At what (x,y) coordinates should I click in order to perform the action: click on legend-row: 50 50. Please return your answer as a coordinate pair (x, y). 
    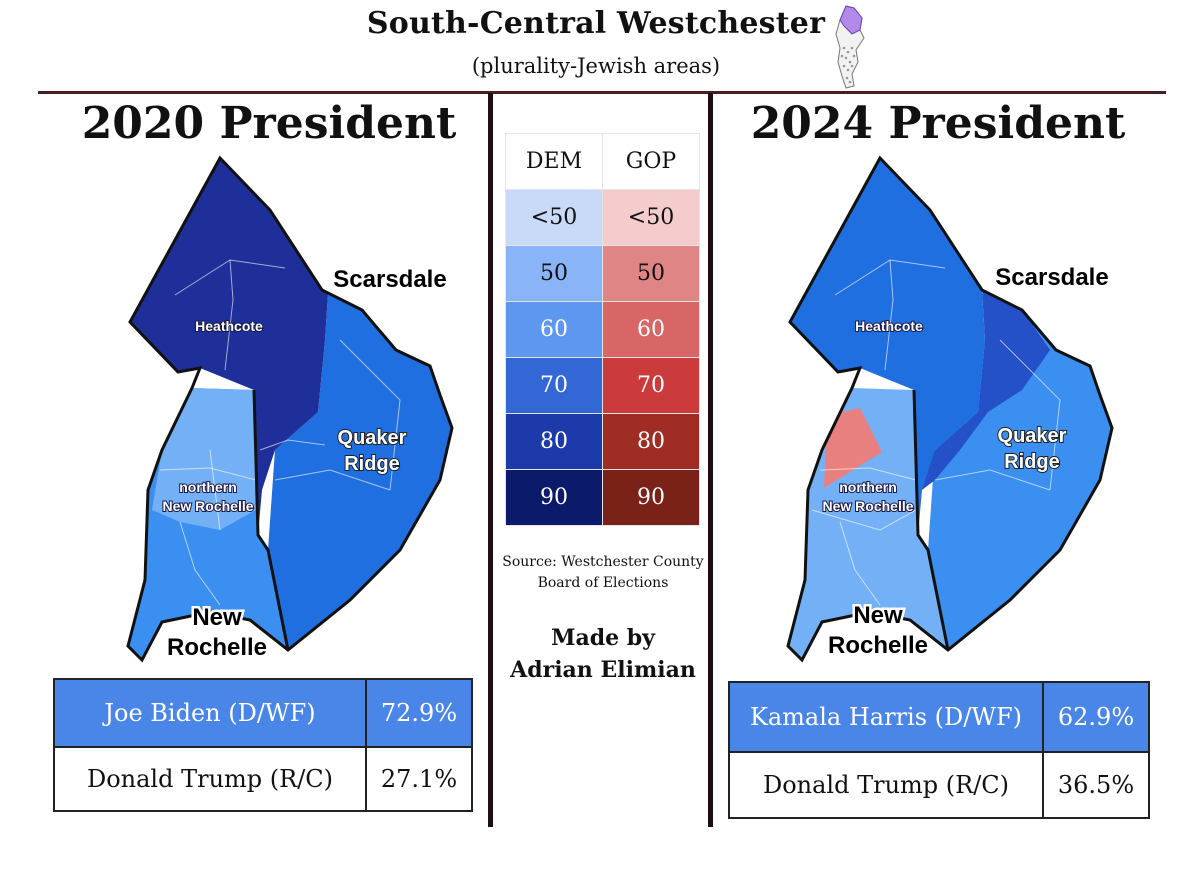
    Looking at the image, I should click on (602, 273).